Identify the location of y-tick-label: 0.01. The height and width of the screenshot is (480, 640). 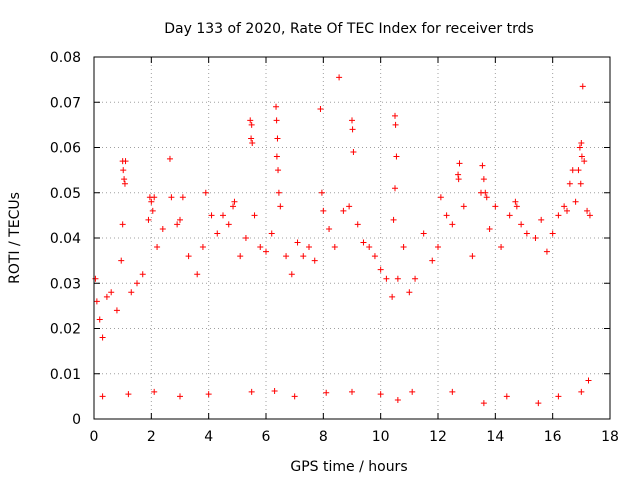
(65, 375).